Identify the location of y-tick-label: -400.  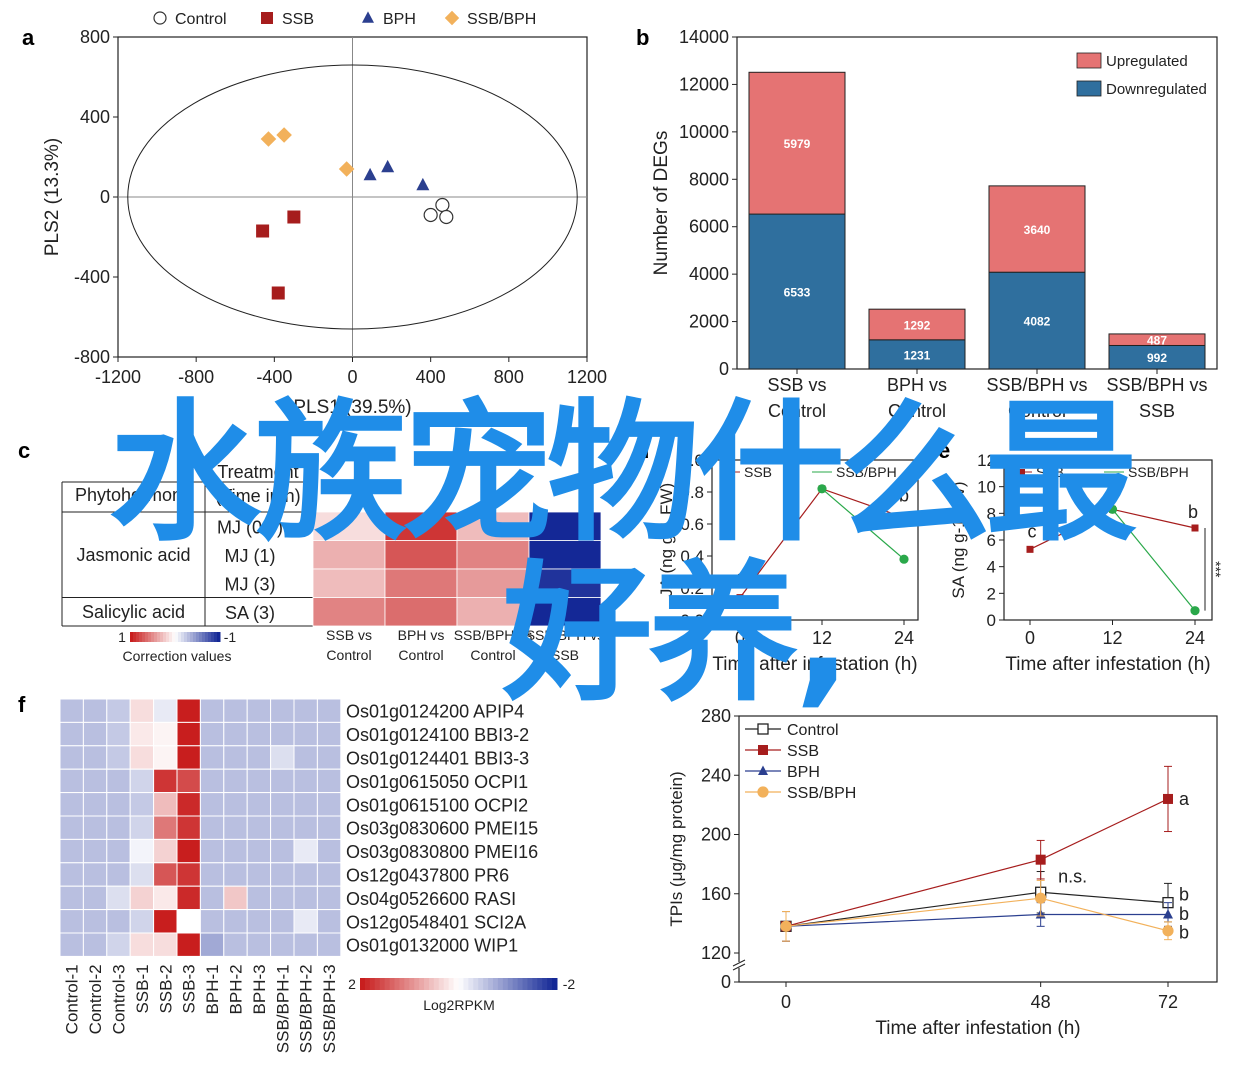
(92, 277).